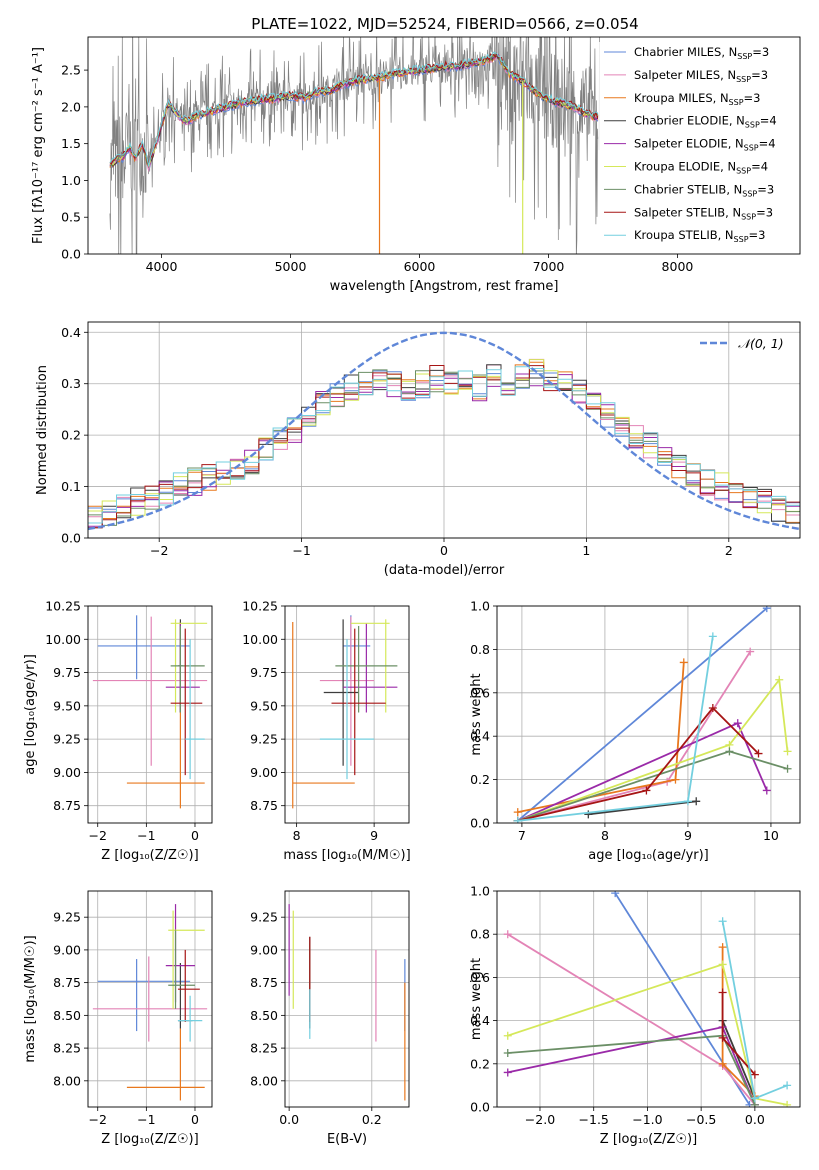 This screenshot has width=819, height=1170. Describe the element at coordinates (480, 736) in the screenshot. I see `y-tick-label: 0.4` at that location.